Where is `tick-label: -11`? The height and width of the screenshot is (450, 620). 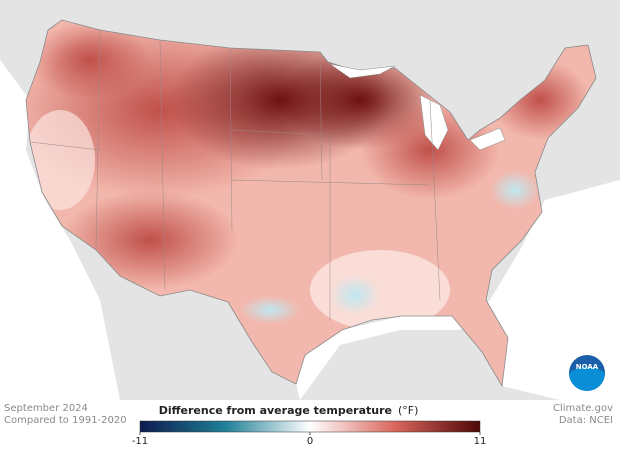
tick-label: -11 is located at coordinates (140, 441).